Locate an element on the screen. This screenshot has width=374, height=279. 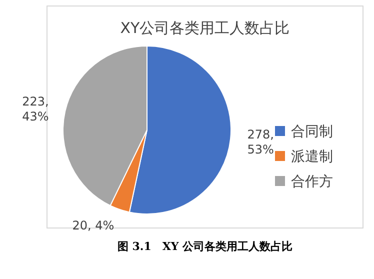
legend-label: 合作方 is located at coordinates (312, 182).